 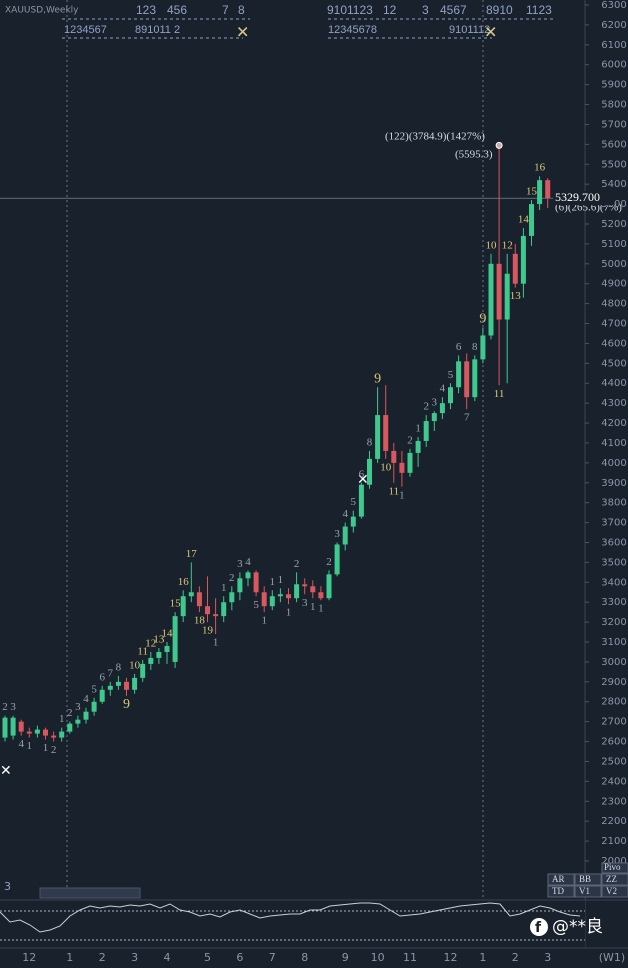 What do you see at coordinates (613, 164) in the screenshot?
I see `y-tick-label: 5500` at bounding box center [613, 164].